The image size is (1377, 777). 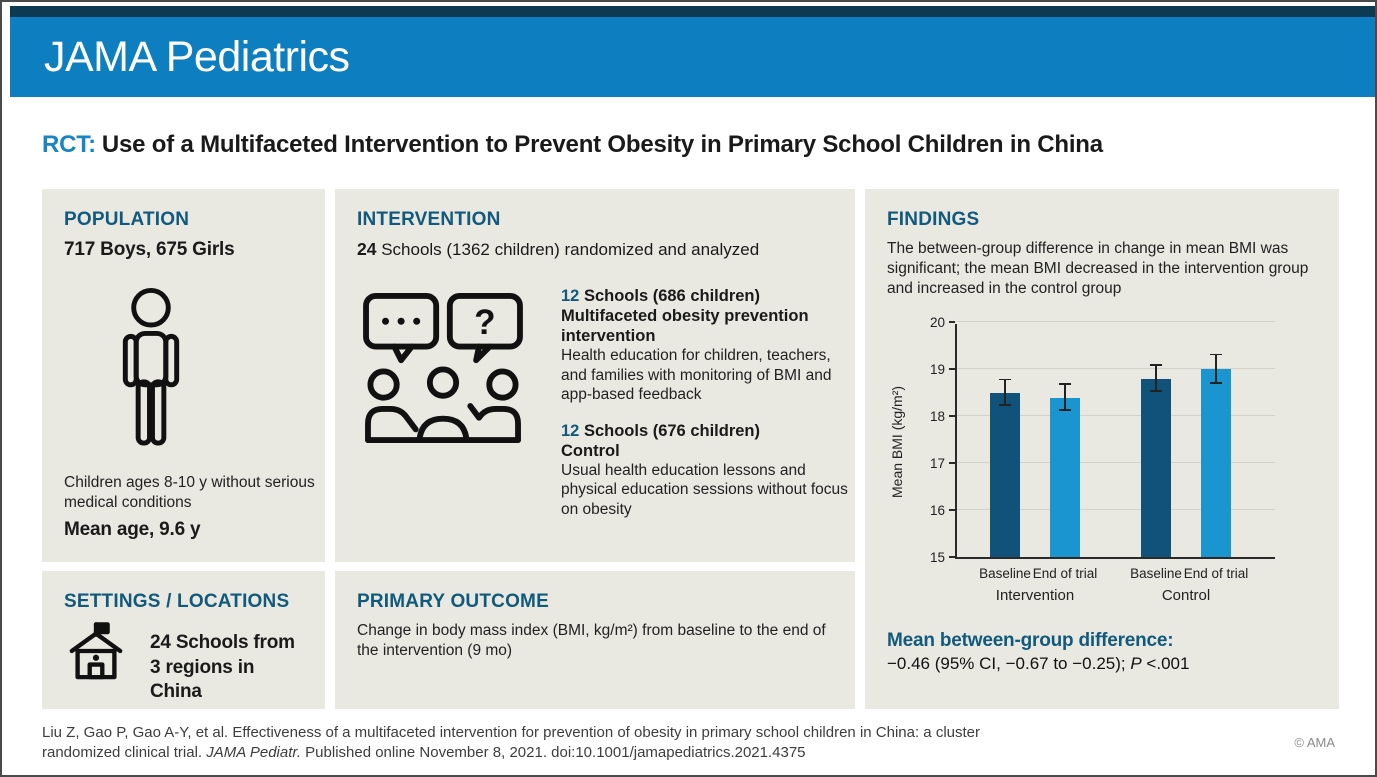 I want to click on chart-y-tick-label: 15, so click(x=937, y=558).